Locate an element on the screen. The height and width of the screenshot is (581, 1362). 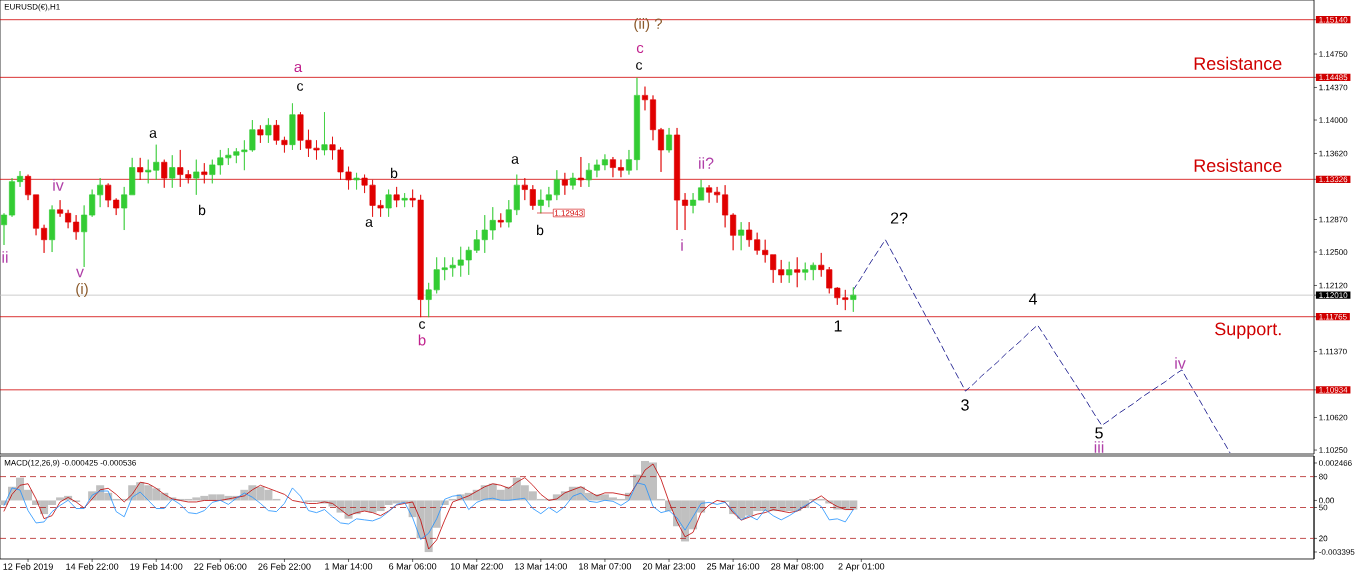
y-tick-label: -0.003395 is located at coordinates (1337, 552).